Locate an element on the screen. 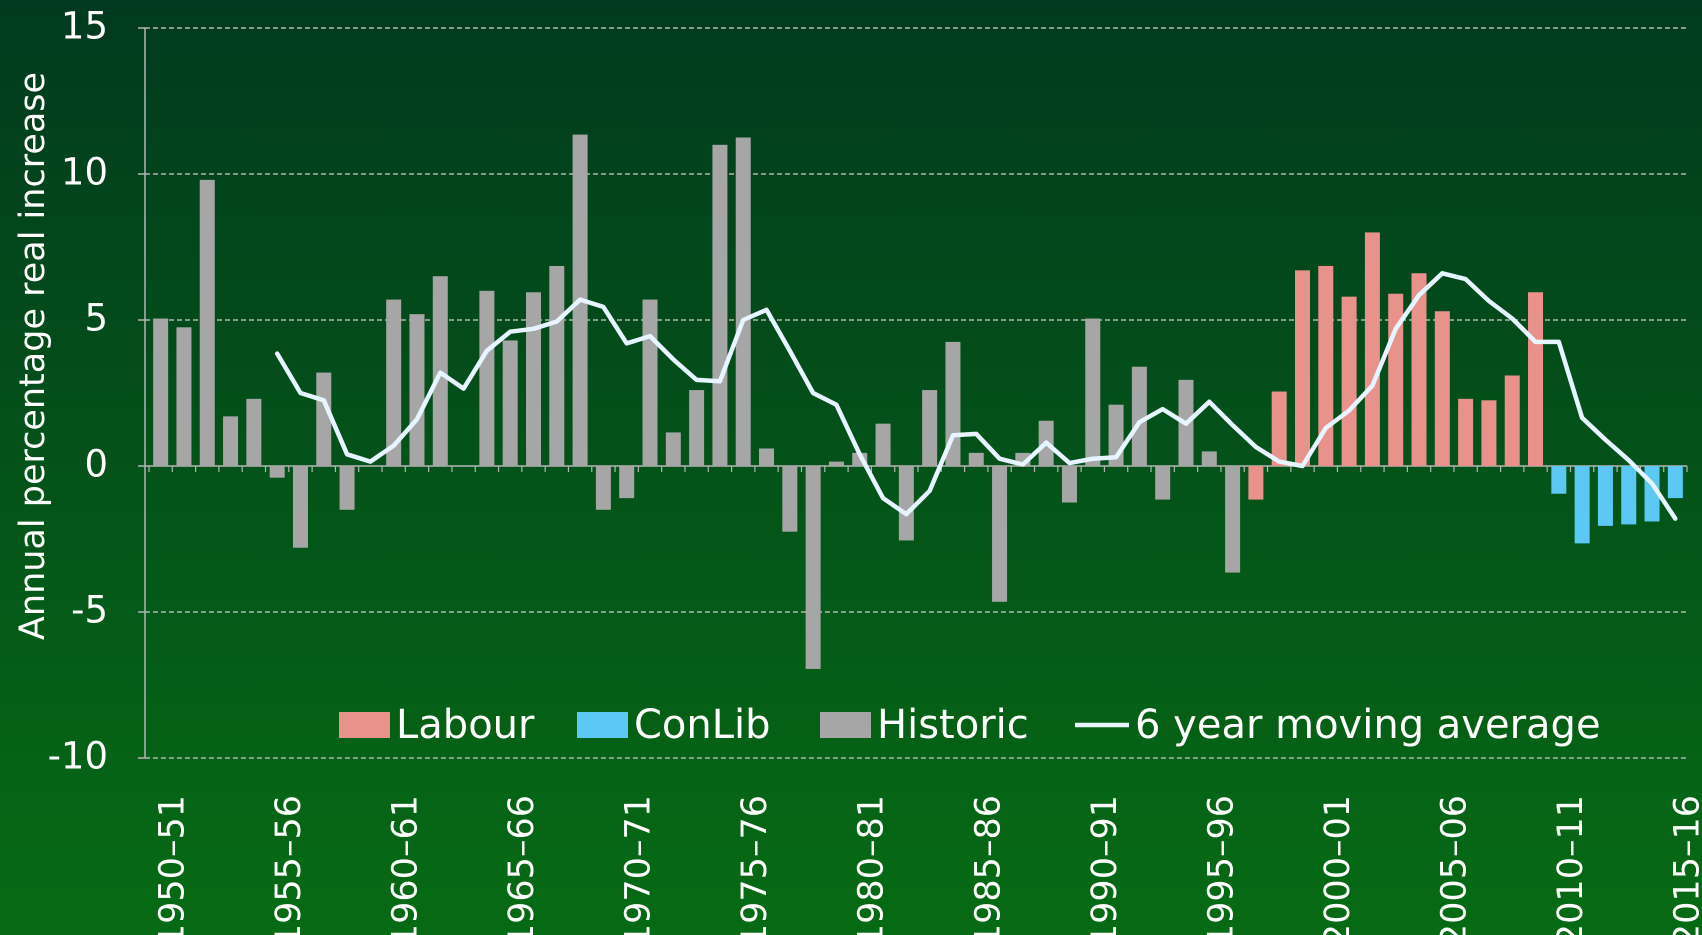 The width and height of the screenshot is (1702, 935). x-tick-label: 1980–81 is located at coordinates (872, 865).